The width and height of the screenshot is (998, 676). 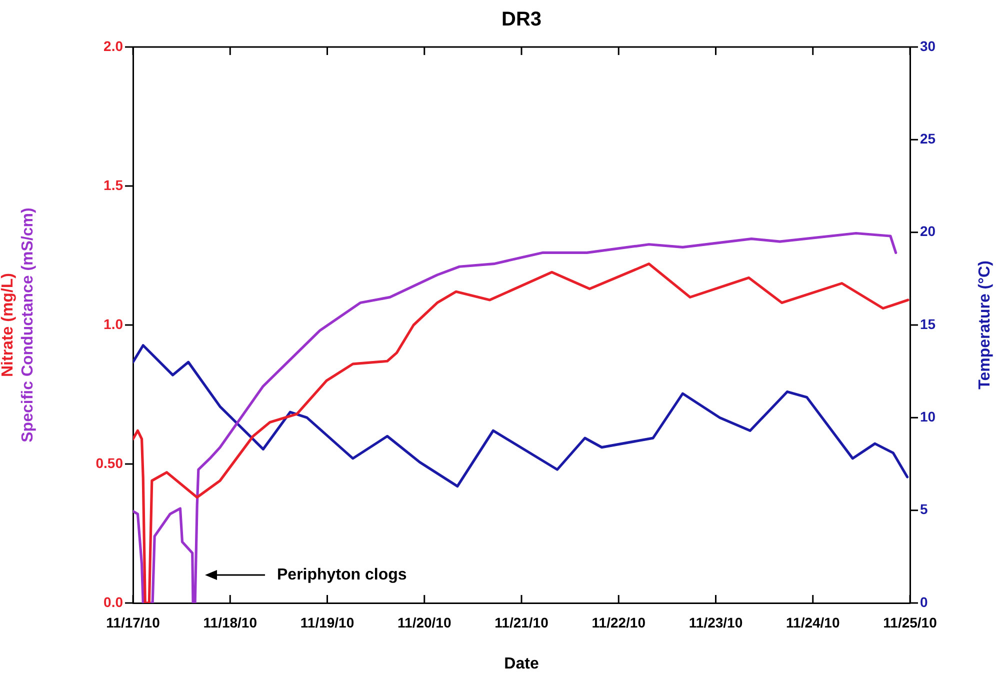 I want to click on x-tick-label: 11/19/10, so click(x=327, y=622).